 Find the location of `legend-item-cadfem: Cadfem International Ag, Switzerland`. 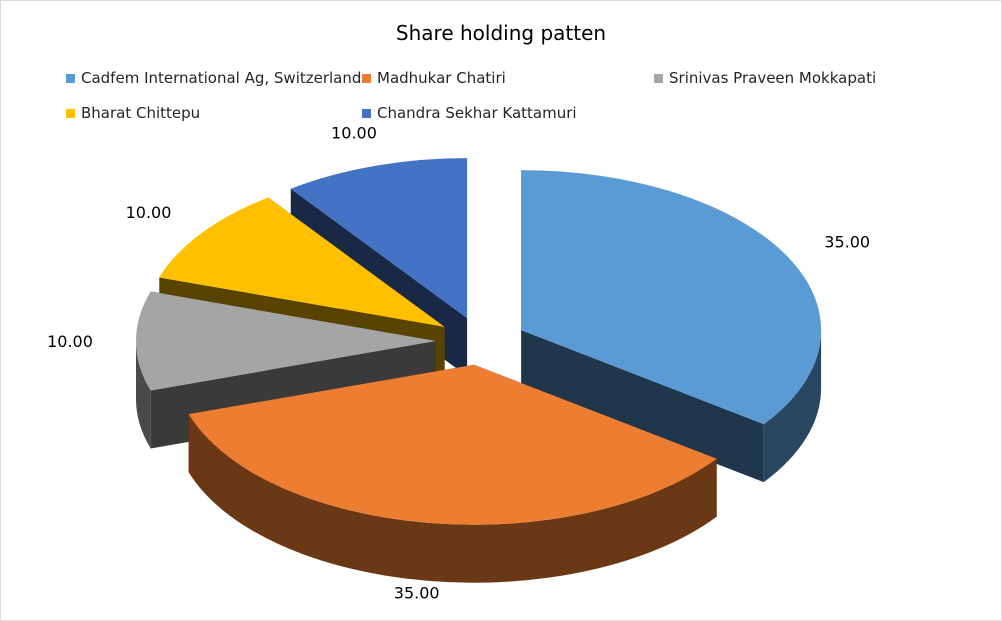

legend-item-cadfem: Cadfem International Ag, Switzerland is located at coordinates (213, 78).